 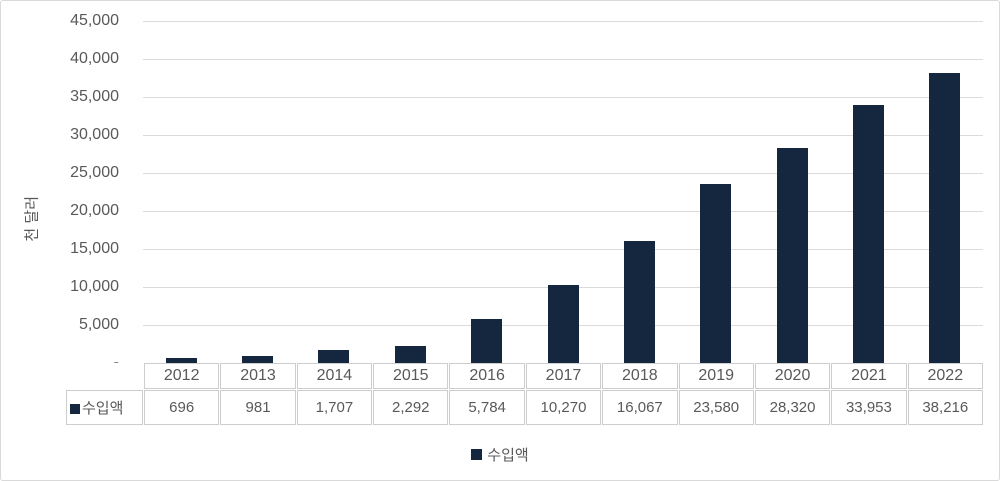 What do you see at coordinates (98, 324) in the screenshot?
I see `y-tick-label: 5,000` at bounding box center [98, 324].